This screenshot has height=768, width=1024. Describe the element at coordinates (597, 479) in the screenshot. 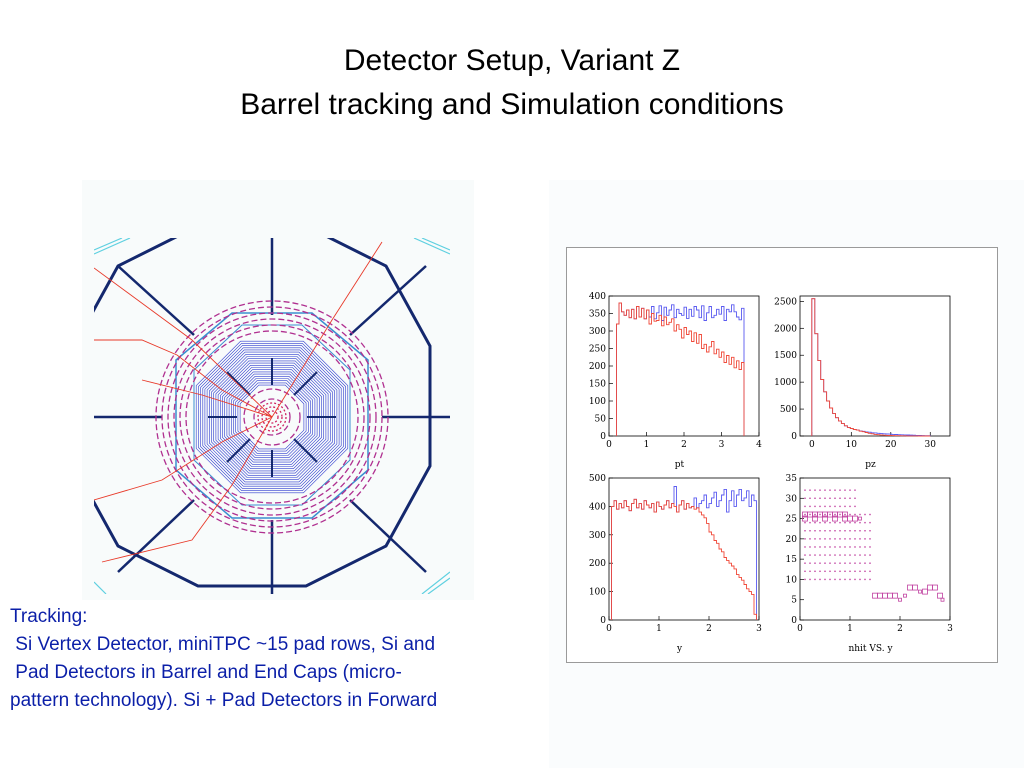

I see `y-tick-label: 500` at that location.